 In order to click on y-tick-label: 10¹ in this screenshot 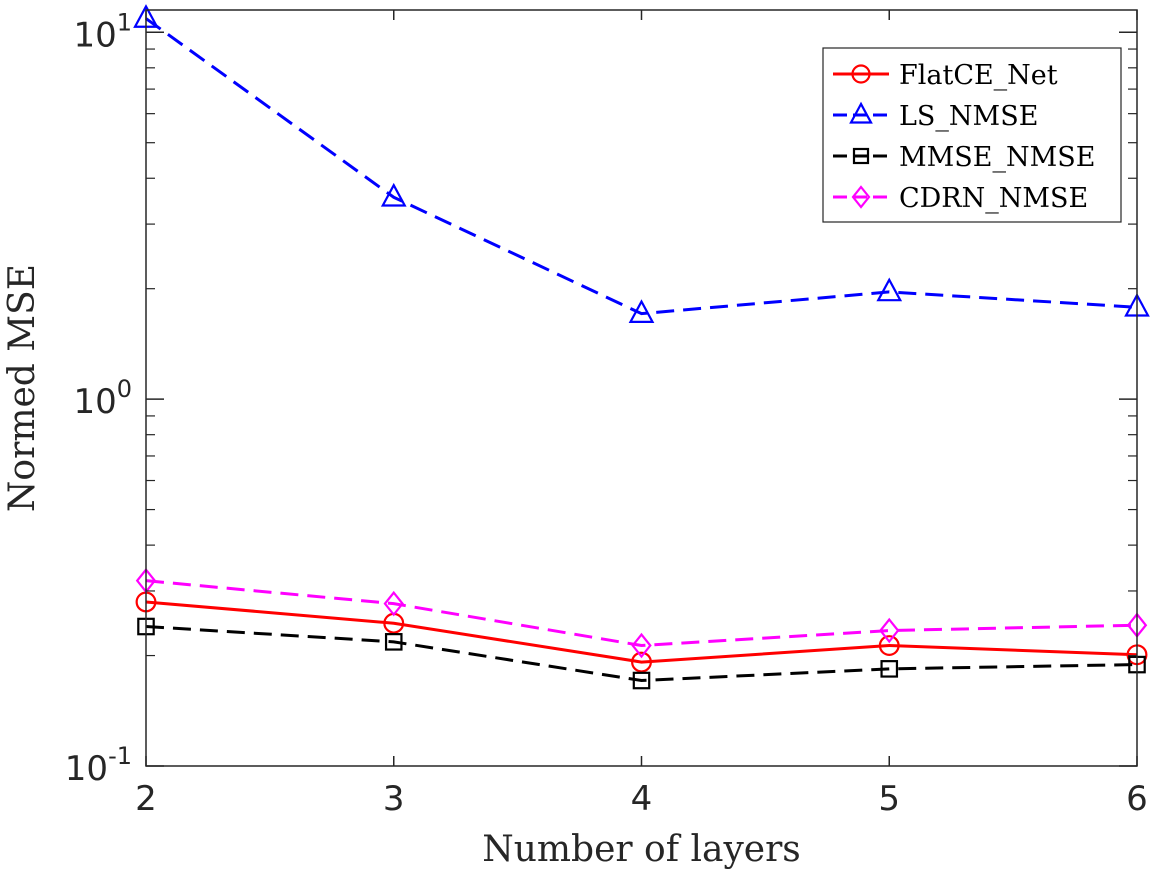, I will do `click(102, 31)`.